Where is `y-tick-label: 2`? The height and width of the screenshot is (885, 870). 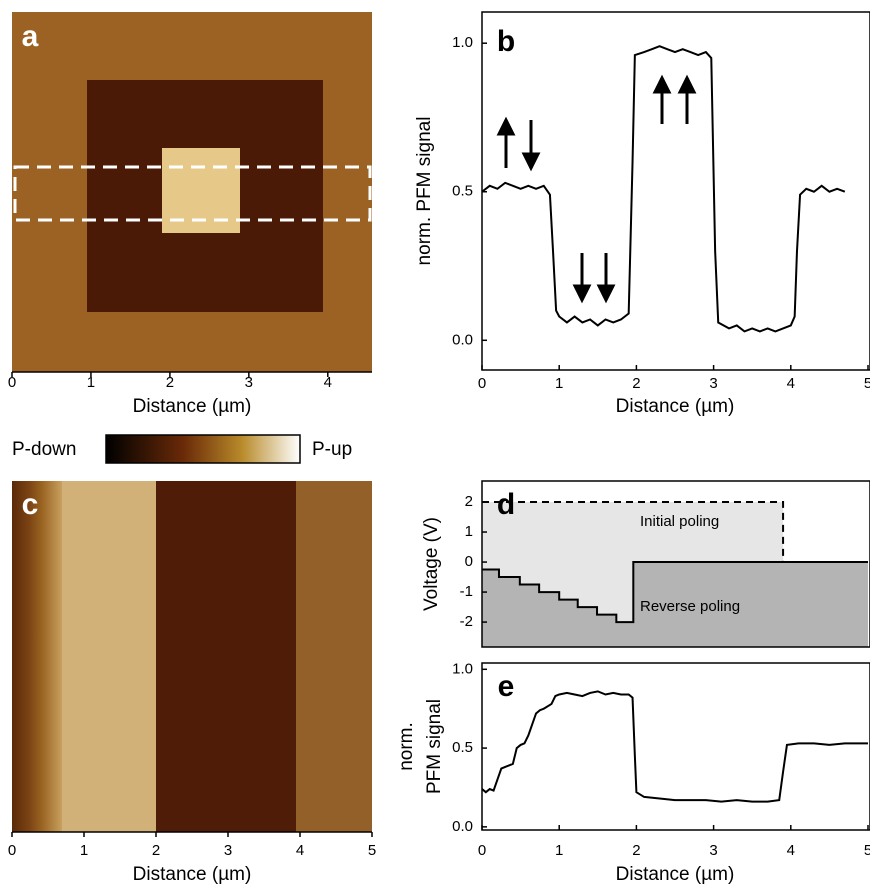
y-tick-label: 2 is located at coordinates (469, 501).